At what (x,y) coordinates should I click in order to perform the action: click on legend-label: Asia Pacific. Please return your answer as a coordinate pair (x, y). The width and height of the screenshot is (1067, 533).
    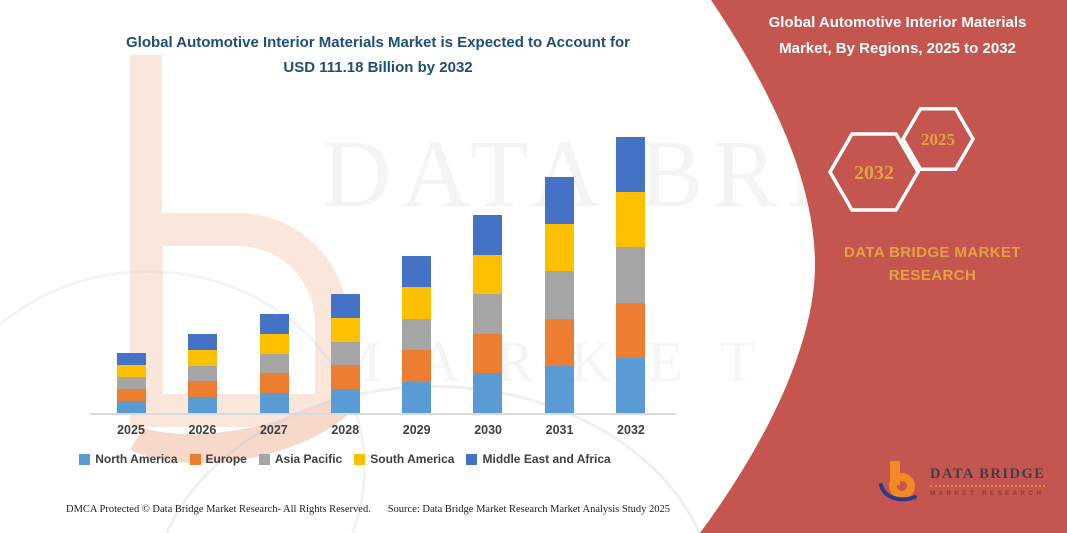
    Looking at the image, I should click on (308, 459).